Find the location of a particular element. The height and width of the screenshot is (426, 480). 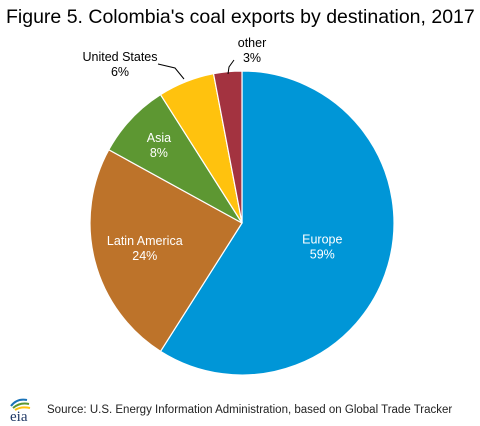

leader-line-other is located at coordinates (231, 67).